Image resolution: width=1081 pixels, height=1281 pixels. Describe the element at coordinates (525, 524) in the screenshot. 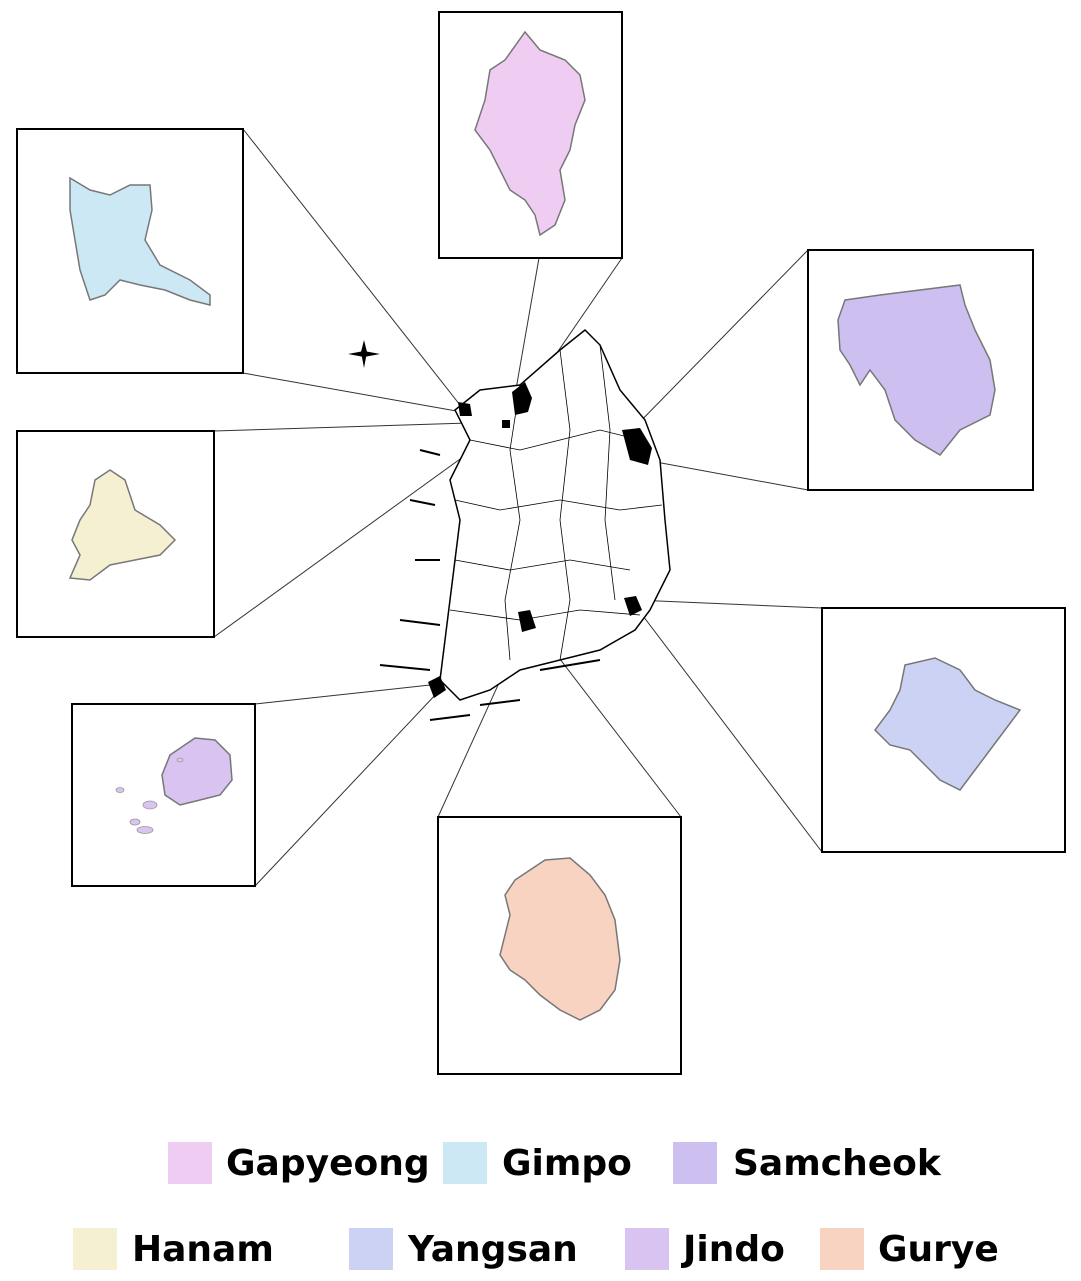

I see `korea-map` at that location.